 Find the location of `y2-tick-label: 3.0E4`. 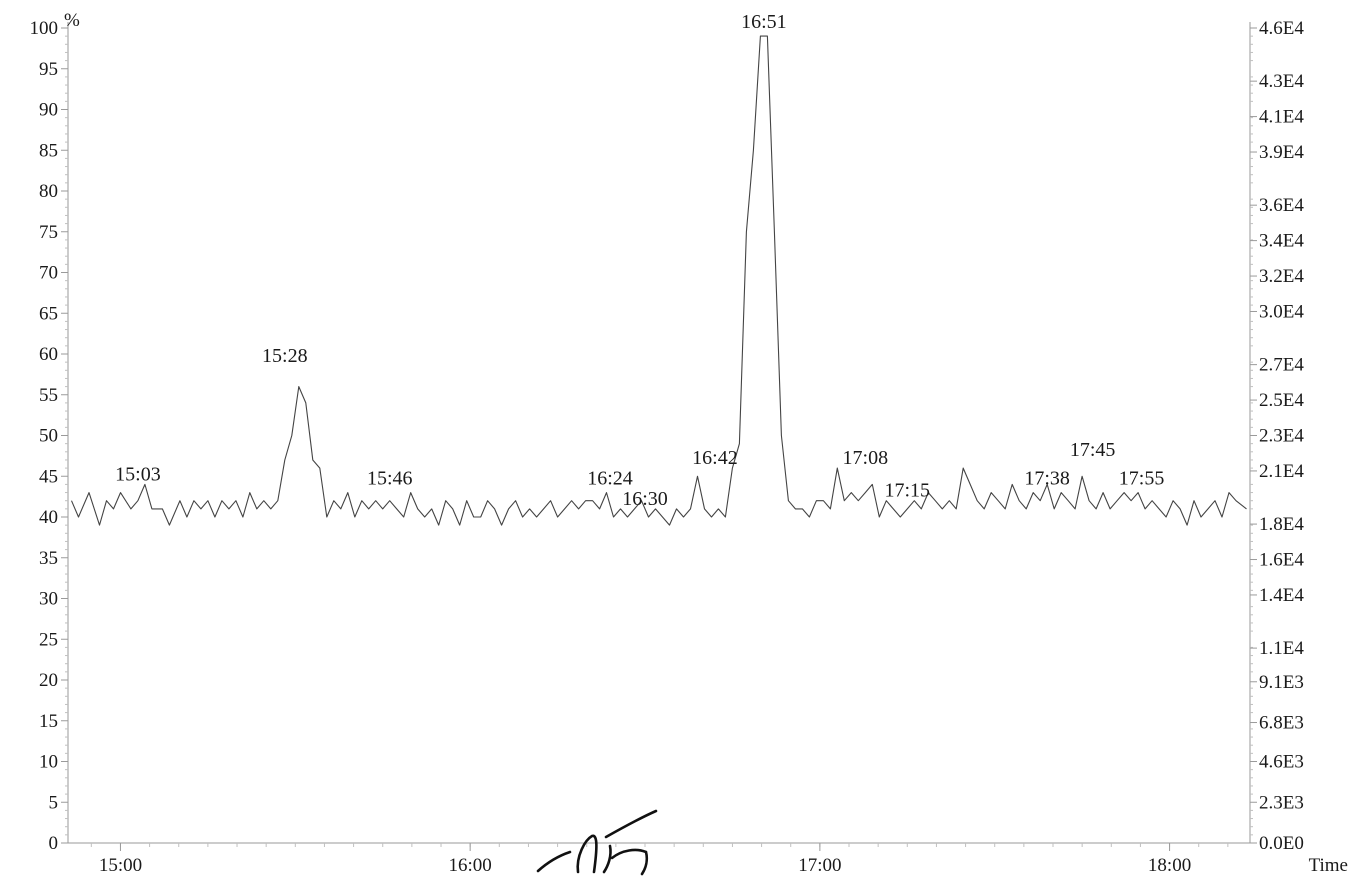

y2-tick-label: 3.0E4 is located at coordinates (1281, 311).